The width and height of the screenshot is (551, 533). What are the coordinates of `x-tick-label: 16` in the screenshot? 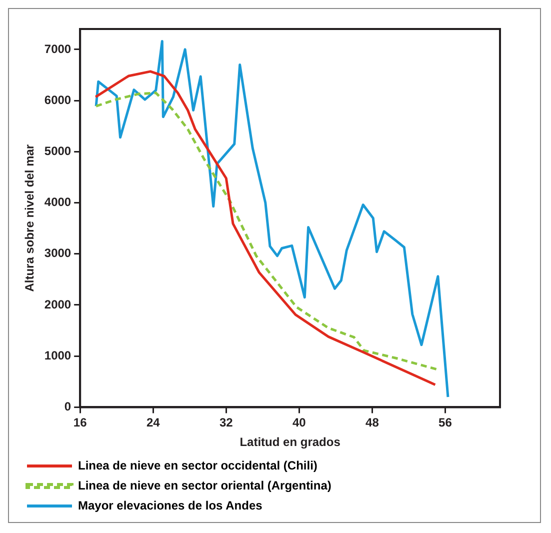 It's located at (80, 423).